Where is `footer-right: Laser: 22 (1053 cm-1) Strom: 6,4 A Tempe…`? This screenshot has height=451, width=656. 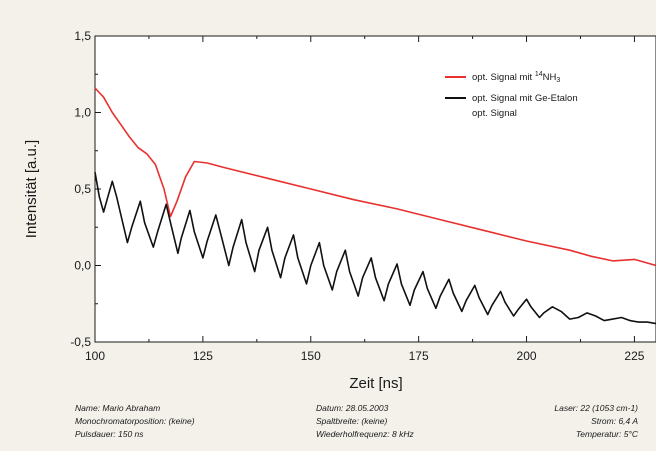 footer-right: Laser: 22 (1053 cm-1) Strom: 6,4 A Tempe… is located at coordinates (596, 421).